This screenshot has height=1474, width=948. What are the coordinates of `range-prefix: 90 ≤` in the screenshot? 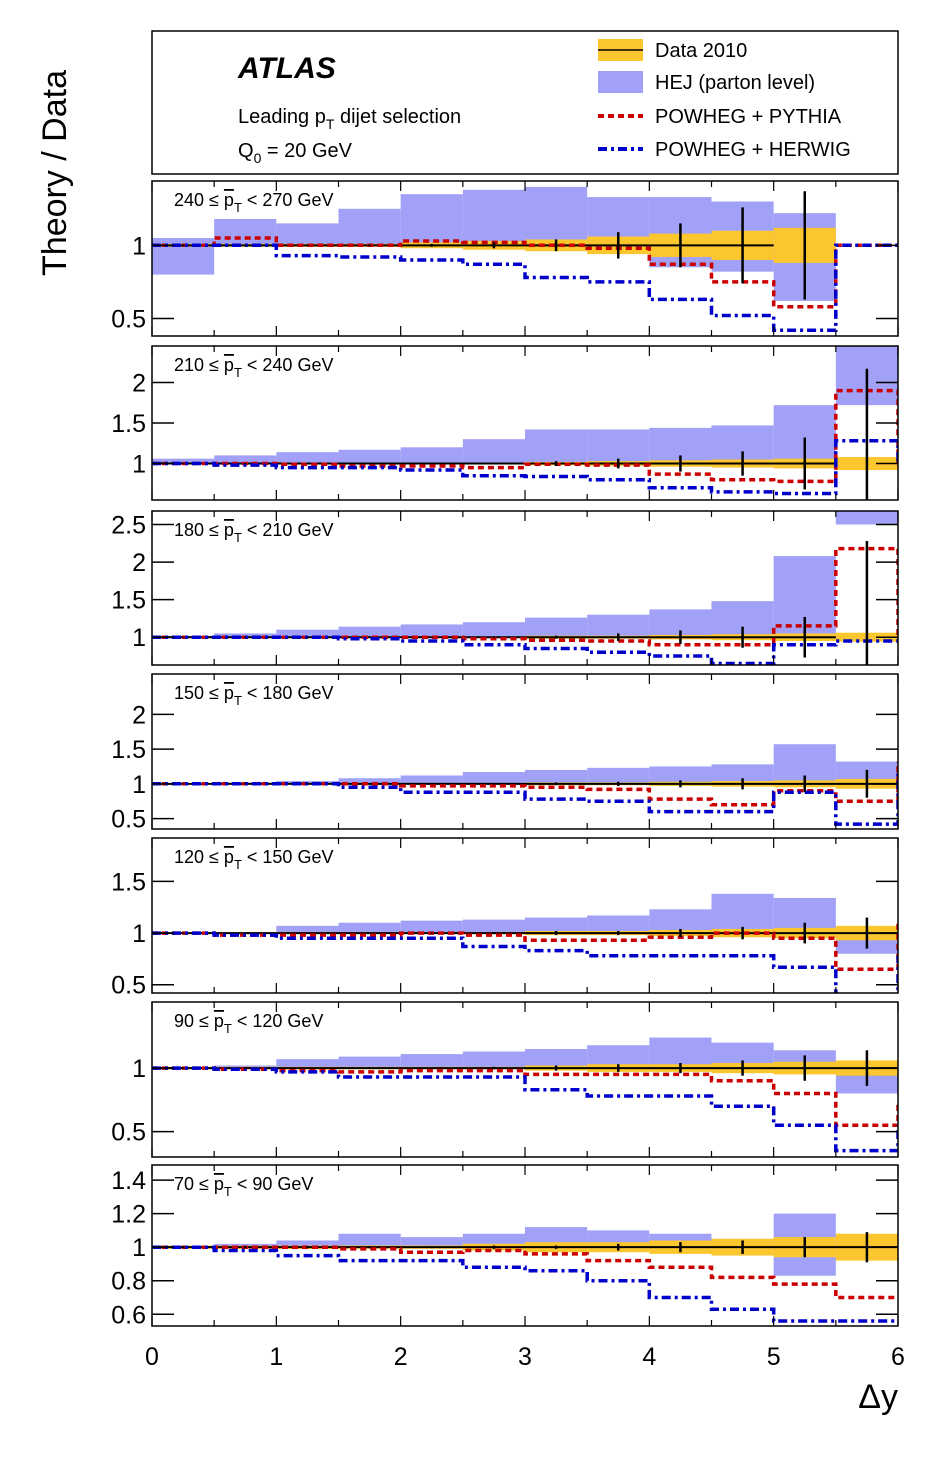 It's located at (194, 1021).